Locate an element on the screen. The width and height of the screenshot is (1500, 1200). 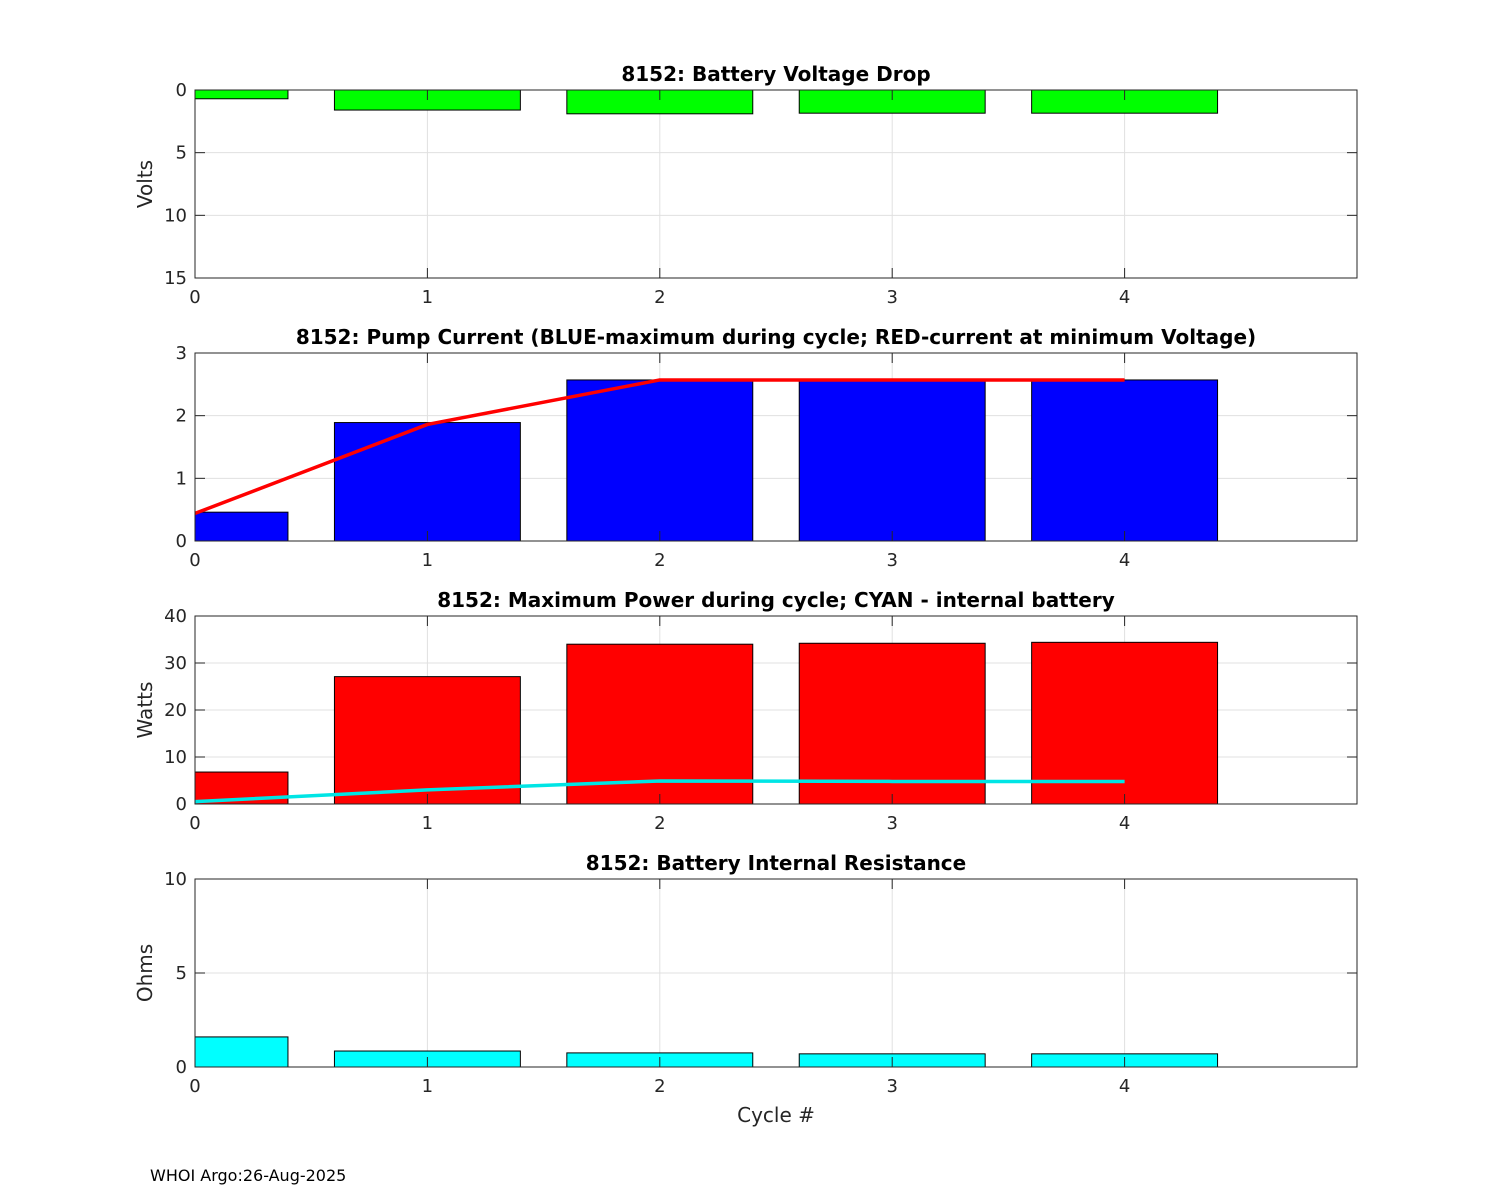
y-tick-label: 30 is located at coordinates (175, 663).